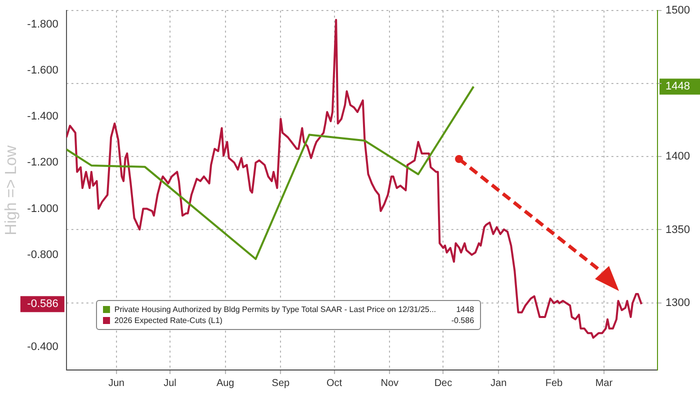 The width and height of the screenshot is (700, 394). What do you see at coordinates (42, 162) in the screenshot?
I see `y-tick-label: -1.200` at bounding box center [42, 162].